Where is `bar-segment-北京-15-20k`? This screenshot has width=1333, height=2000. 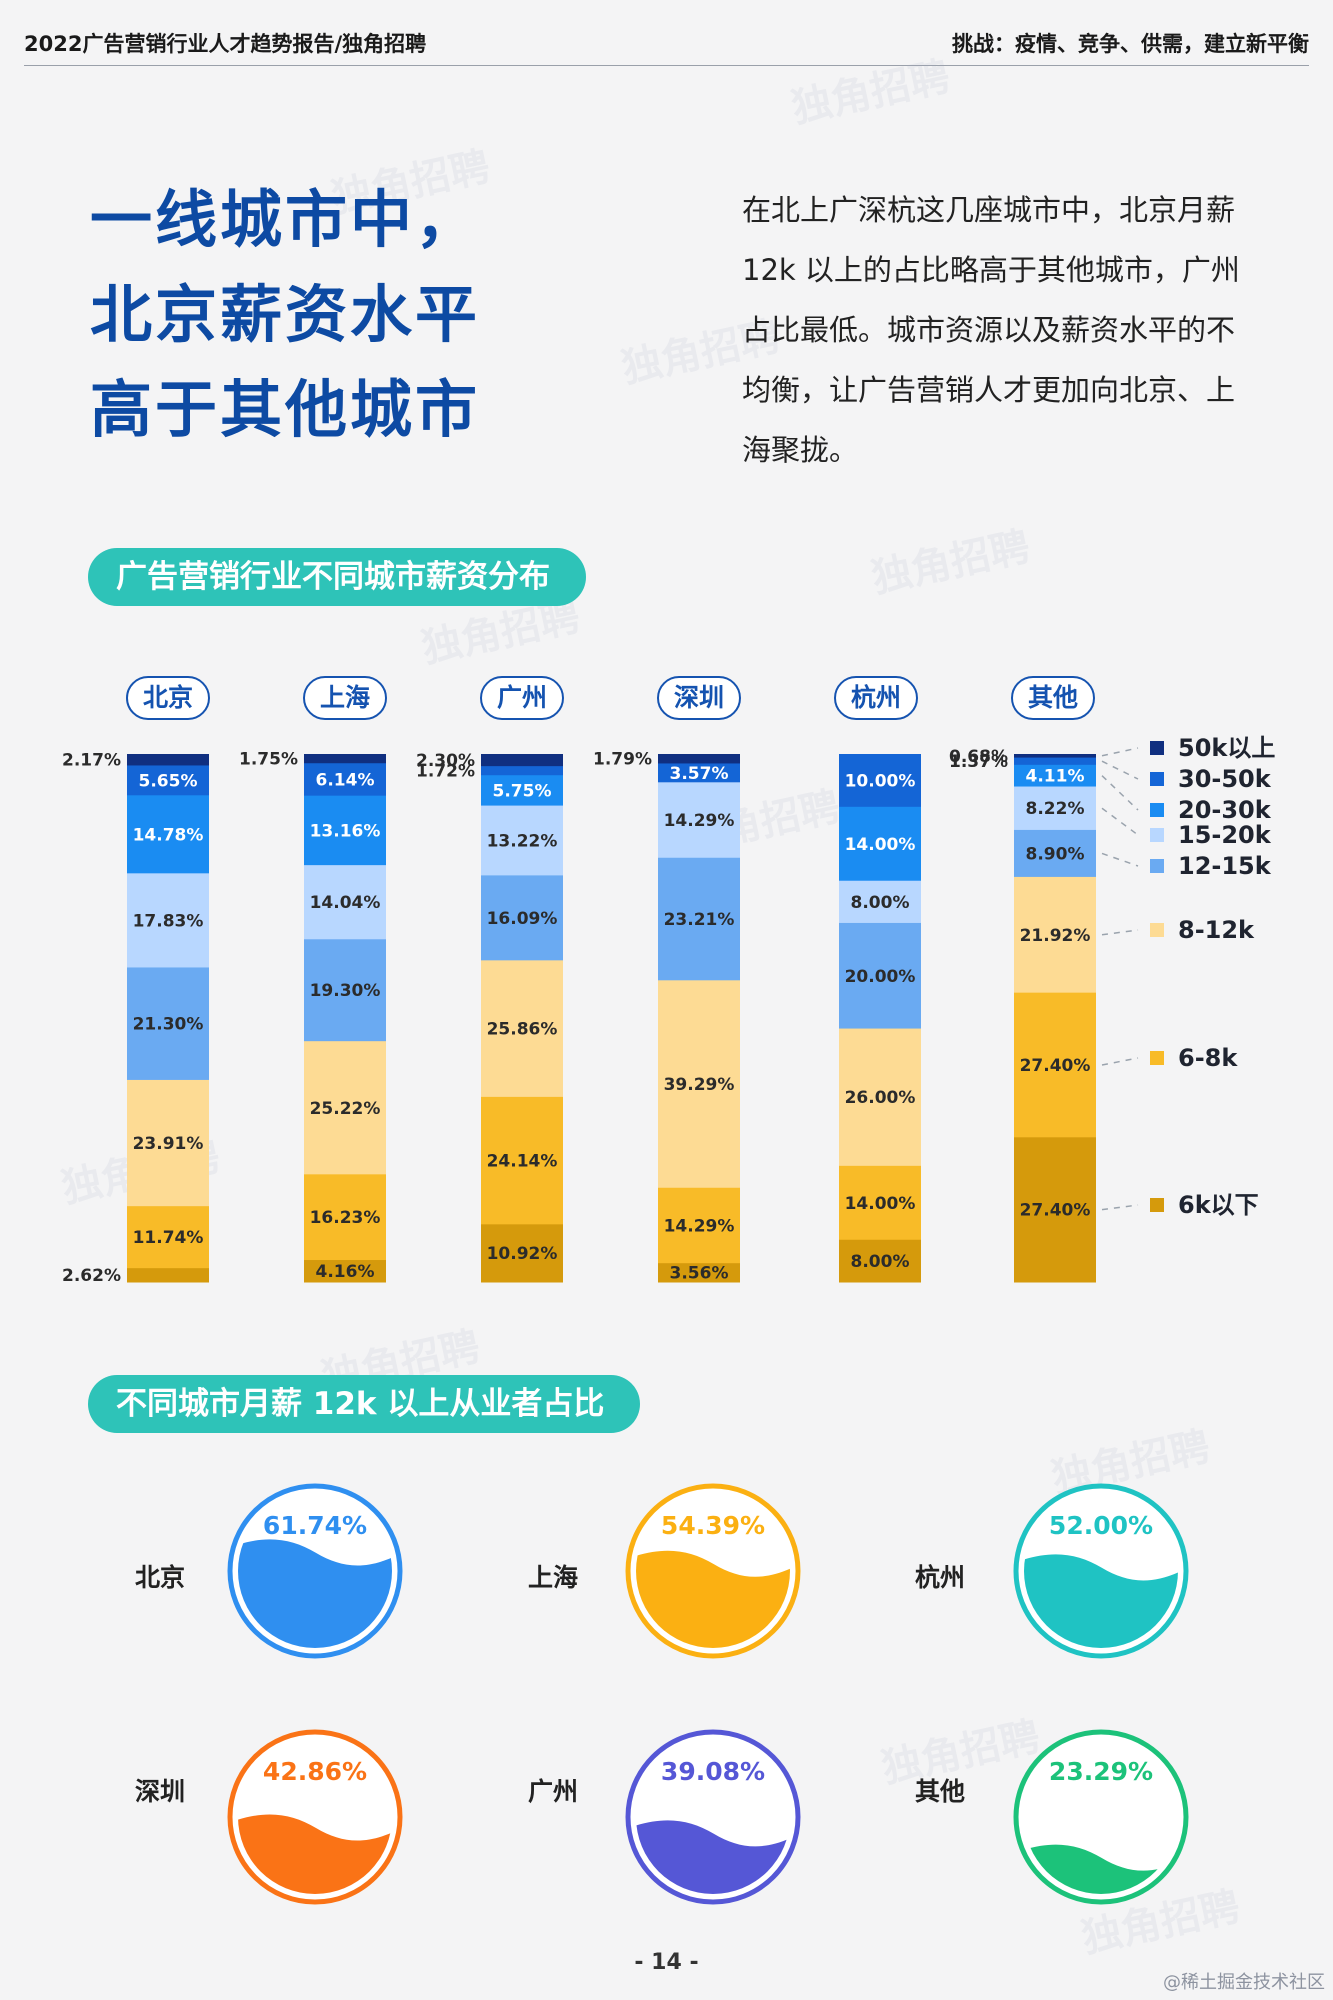
bar-segment-北京-15-20k is located at coordinates (168, 920).